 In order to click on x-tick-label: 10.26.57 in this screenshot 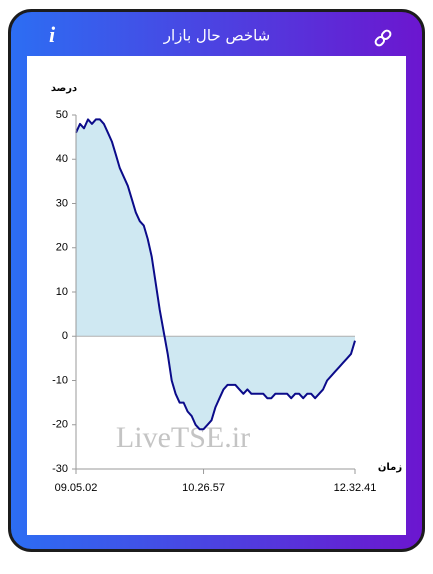, I will do `click(203, 488)`.